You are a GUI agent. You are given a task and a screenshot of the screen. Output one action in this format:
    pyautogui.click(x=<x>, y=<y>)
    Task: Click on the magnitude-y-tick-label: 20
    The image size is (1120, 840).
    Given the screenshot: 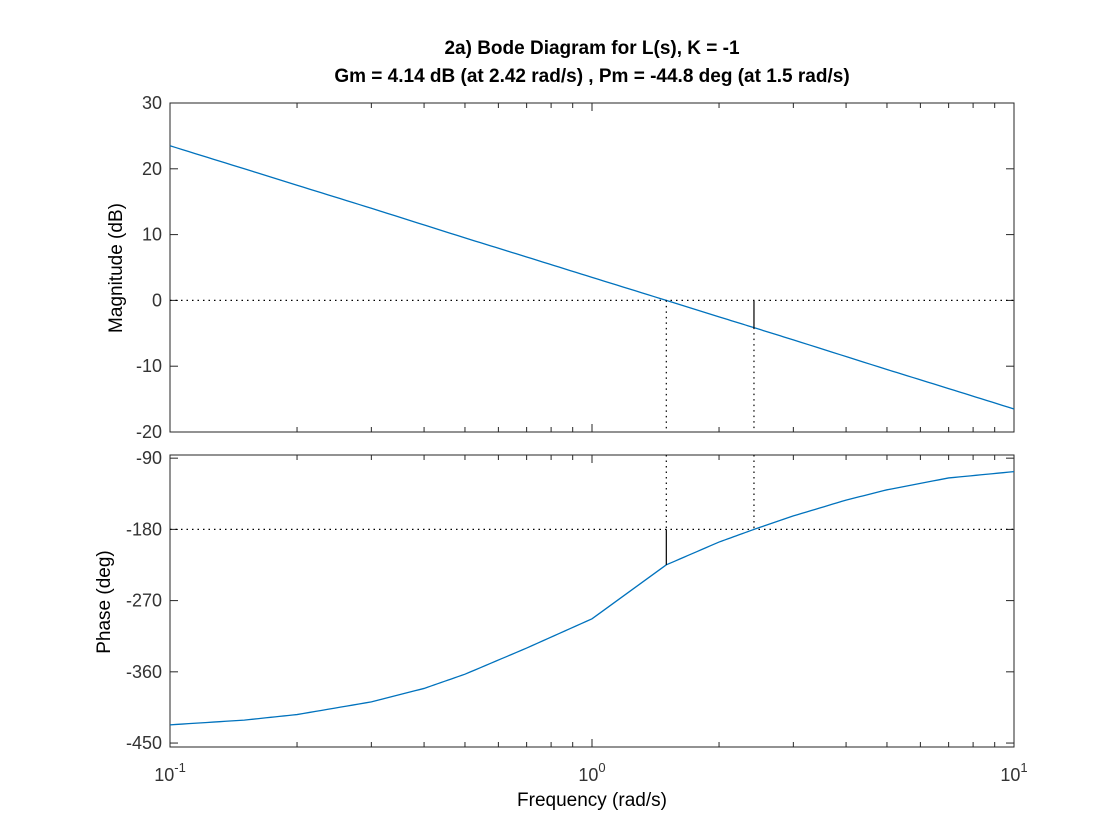 What is the action you would take?
    pyautogui.click(x=152, y=169)
    